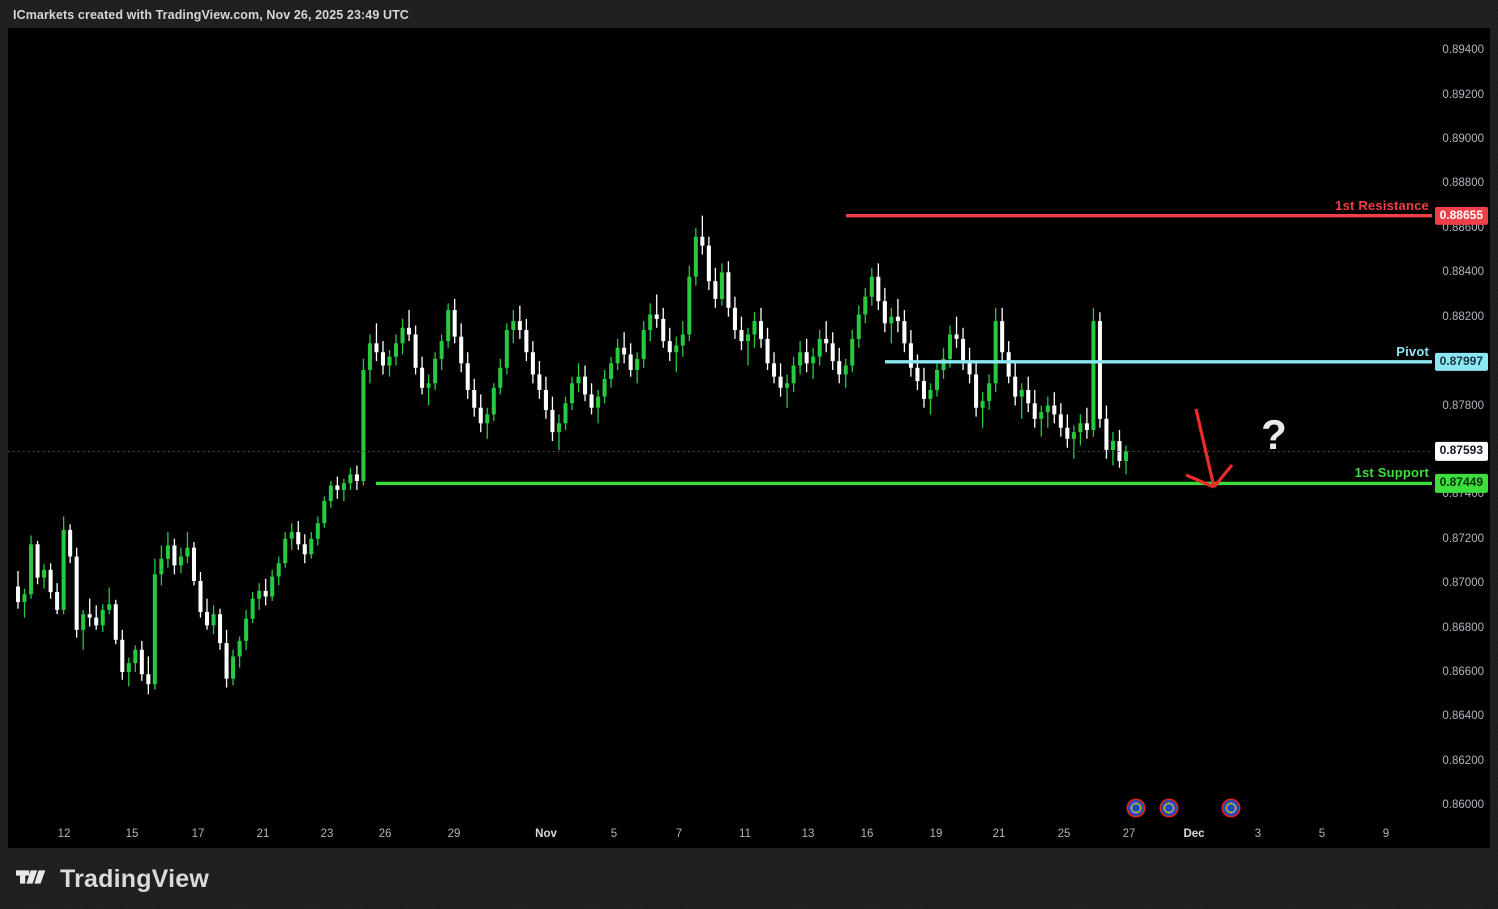 The image size is (1498, 909). What do you see at coordinates (454, 834) in the screenshot?
I see `time-tick: 29` at bounding box center [454, 834].